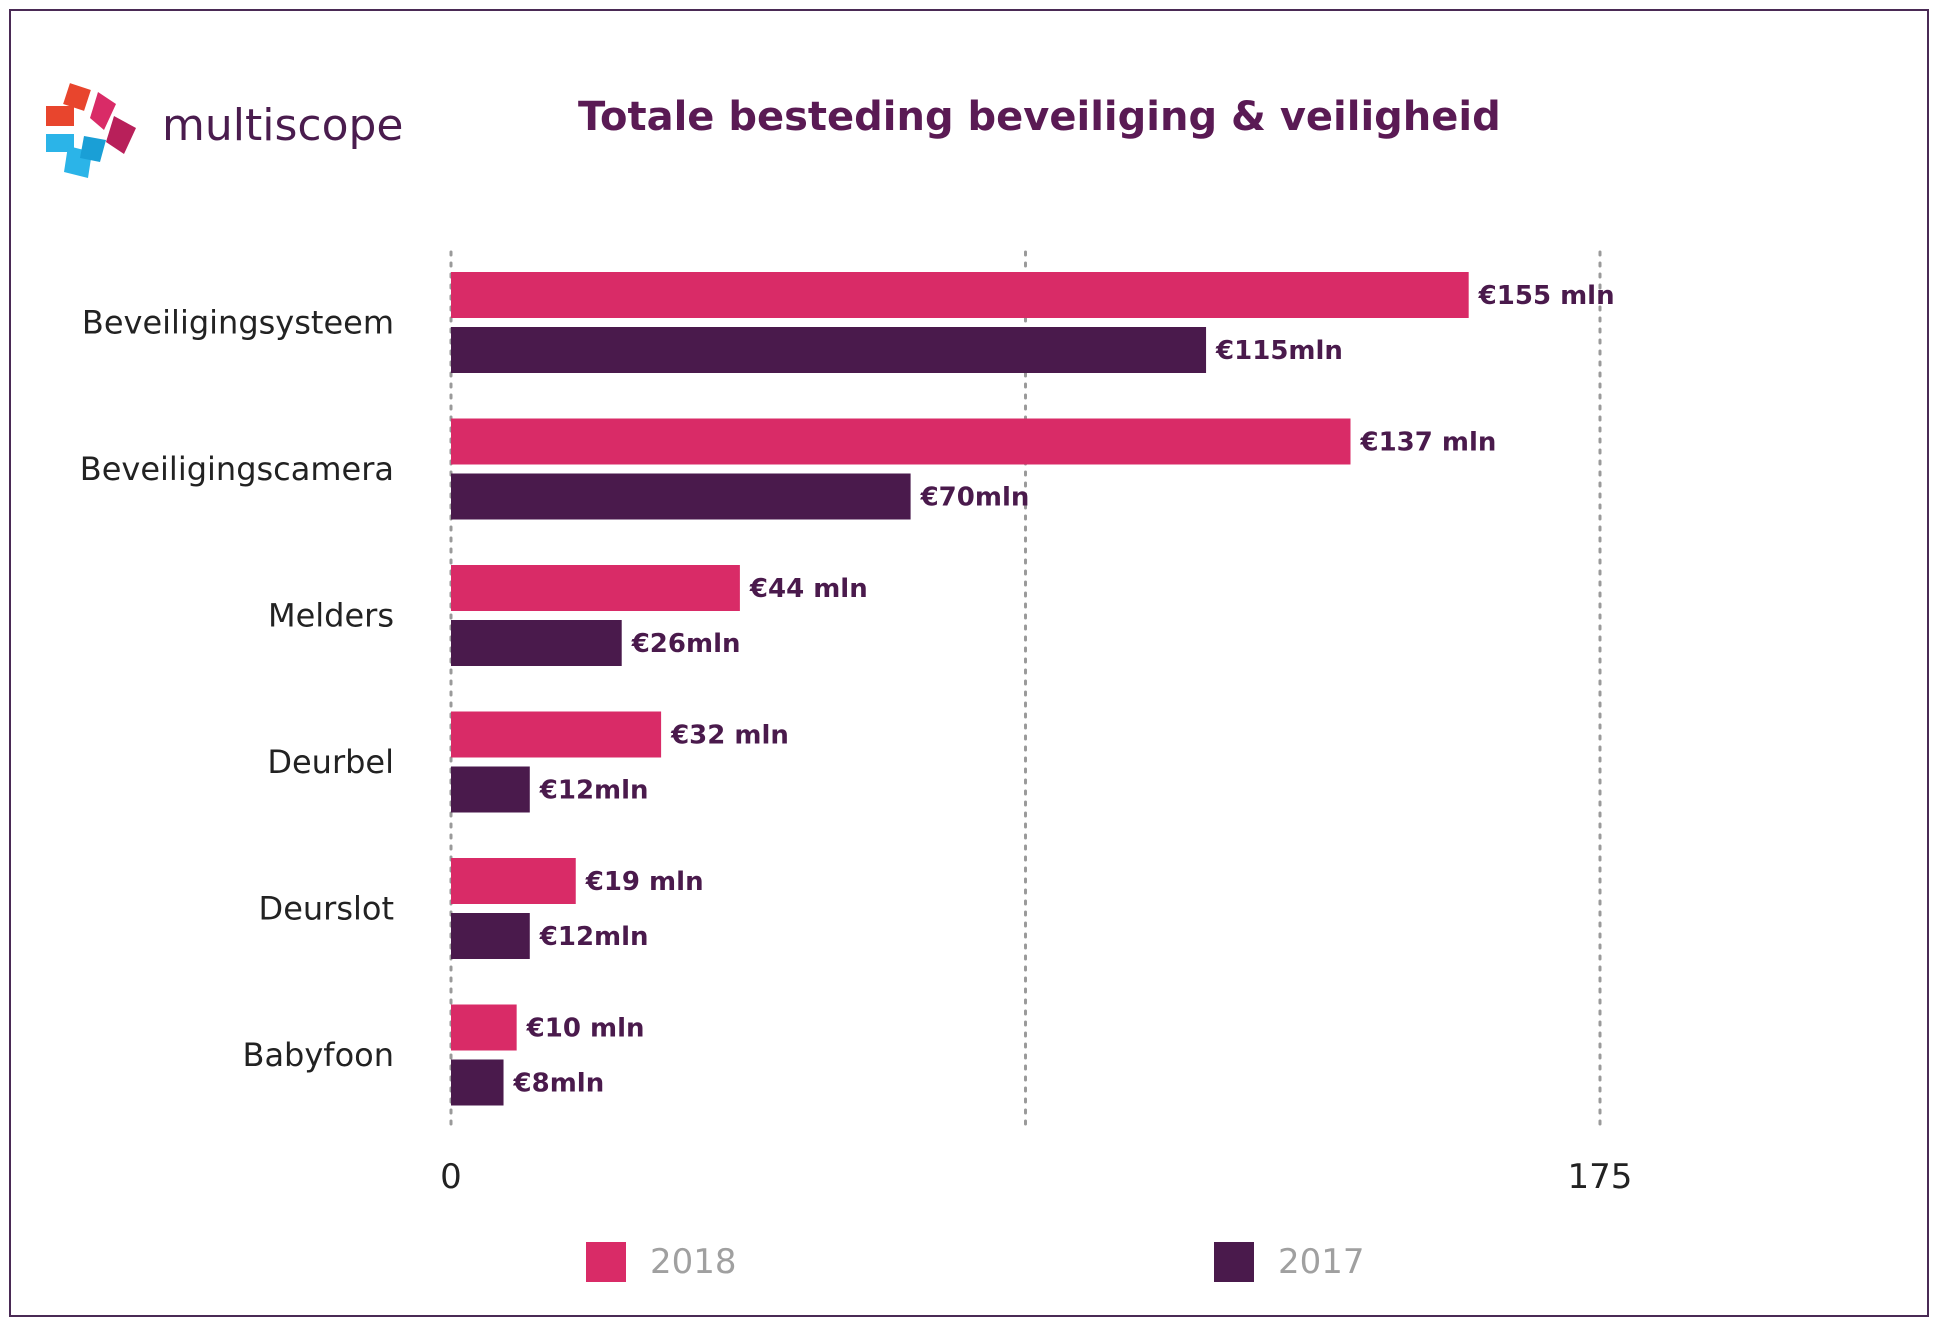  I want to click on bar-value-label: €115mln, so click(1279, 351).